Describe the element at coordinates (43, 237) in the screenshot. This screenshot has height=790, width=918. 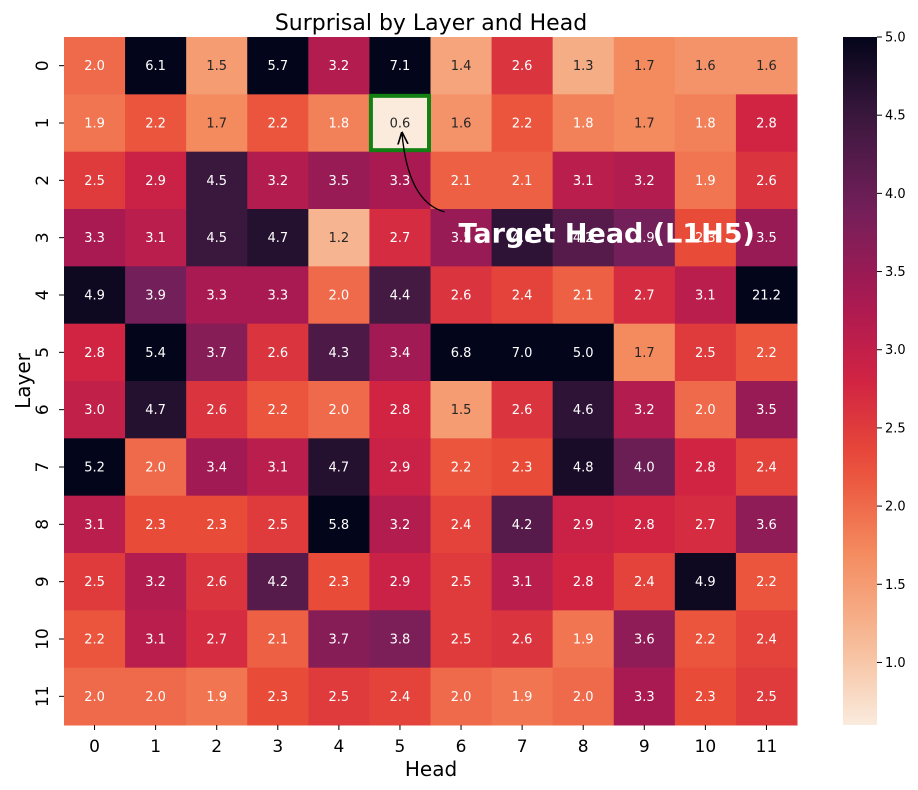
I see `y-tick-label: 3` at that location.